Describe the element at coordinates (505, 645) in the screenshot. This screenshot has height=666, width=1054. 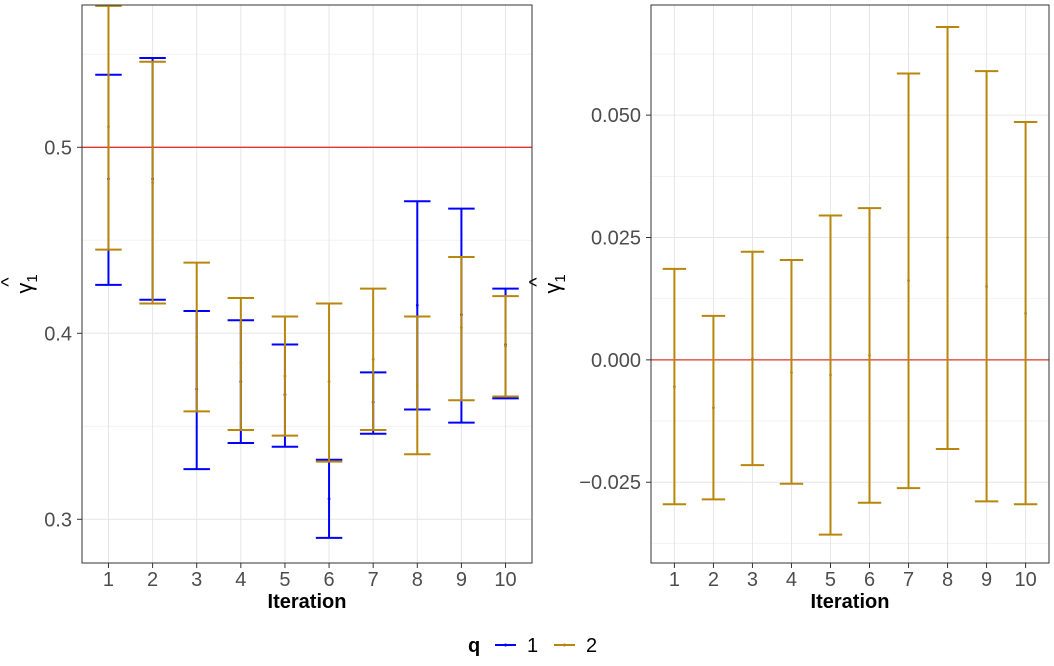
I see `legend-key-q1-dot` at that location.